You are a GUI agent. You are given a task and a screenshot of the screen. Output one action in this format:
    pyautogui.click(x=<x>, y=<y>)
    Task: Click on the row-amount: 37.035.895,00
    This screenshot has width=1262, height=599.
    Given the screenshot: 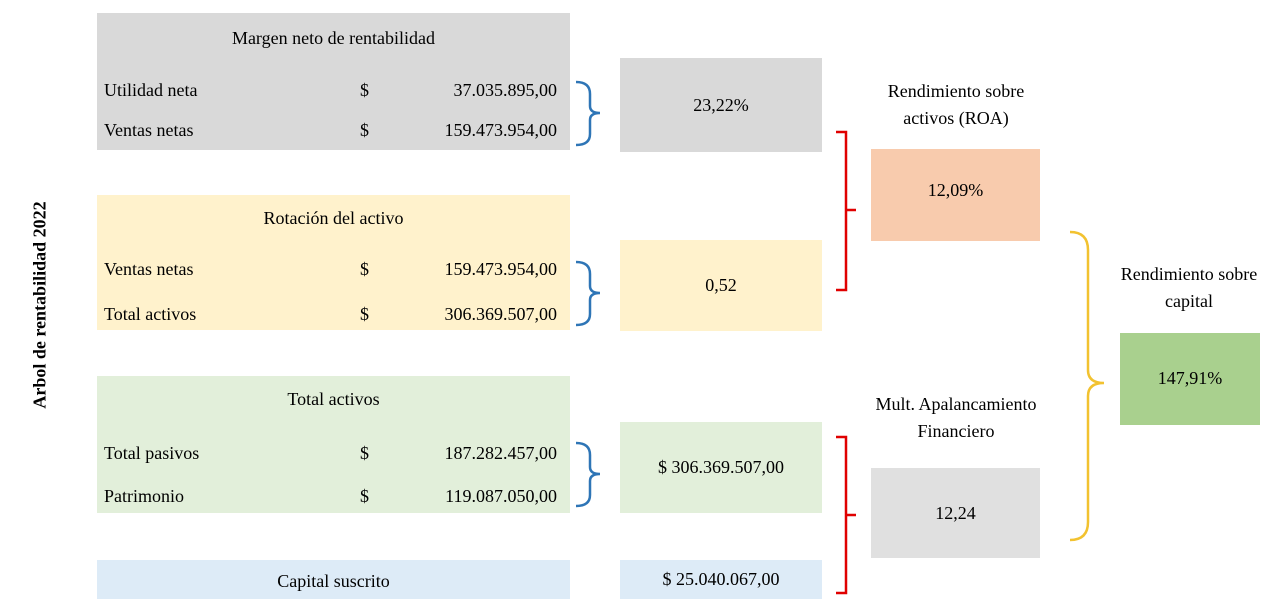 What is the action you would take?
    pyautogui.click(x=505, y=90)
    